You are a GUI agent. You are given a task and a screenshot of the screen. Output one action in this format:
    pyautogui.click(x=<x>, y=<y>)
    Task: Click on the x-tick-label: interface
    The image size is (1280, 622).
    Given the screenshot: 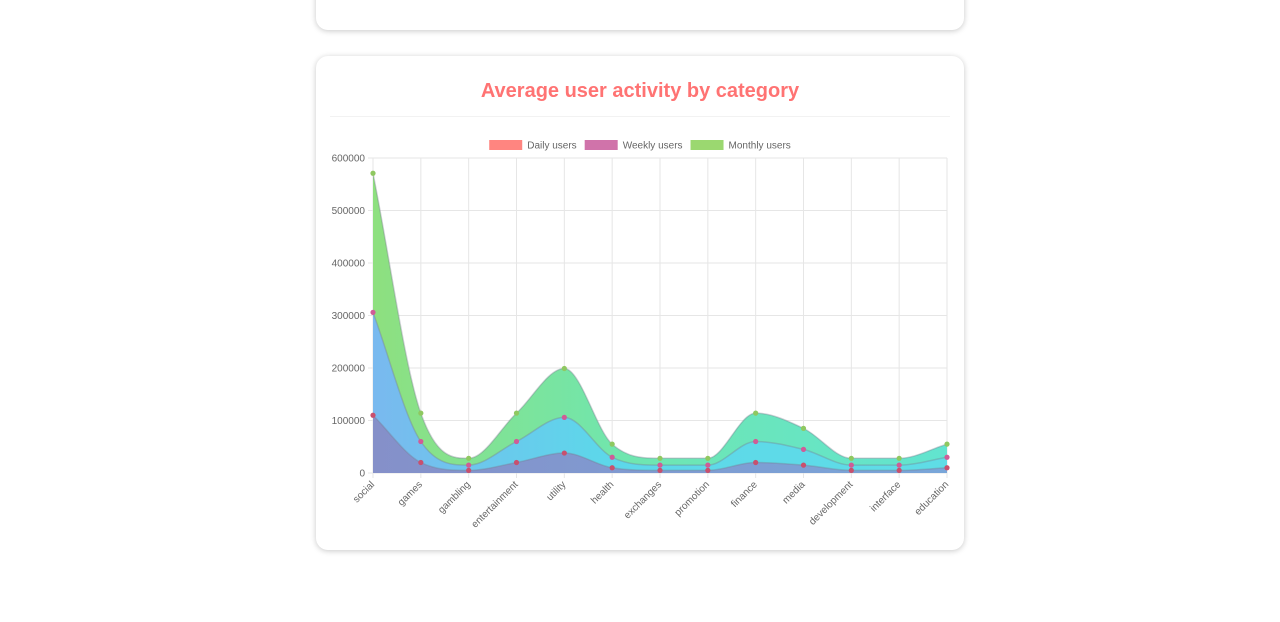 What is the action you would take?
    pyautogui.click(x=885, y=496)
    